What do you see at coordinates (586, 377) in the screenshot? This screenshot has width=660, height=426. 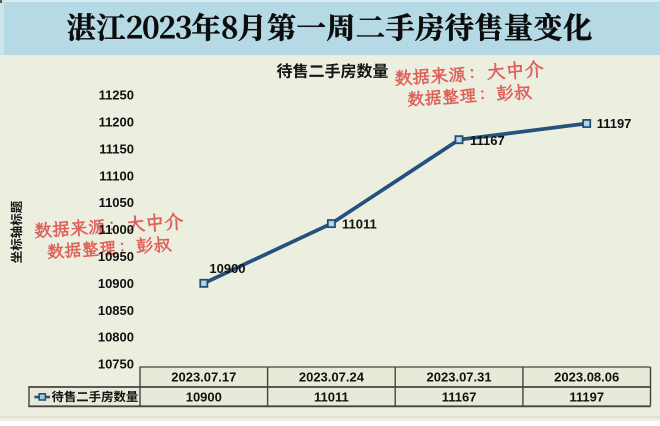 I see `svg-text: 2023.08.06` at bounding box center [586, 377].